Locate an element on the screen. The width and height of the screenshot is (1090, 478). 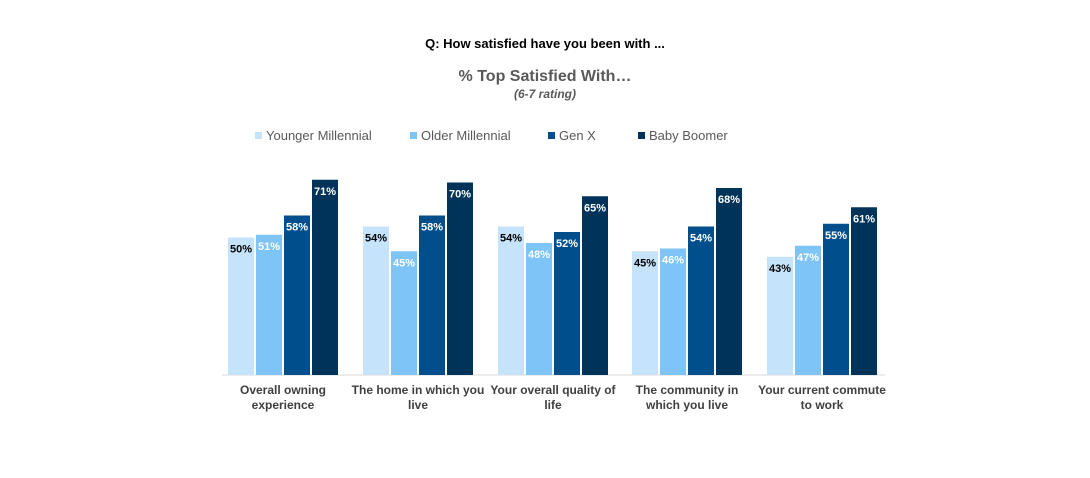
data-label: 55% is located at coordinates (836, 236).